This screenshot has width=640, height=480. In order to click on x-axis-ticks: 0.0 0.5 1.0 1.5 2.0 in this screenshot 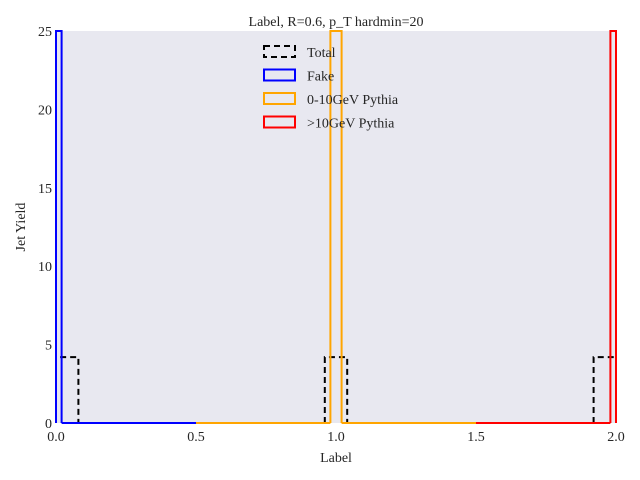, I will do `click(336, 437)`.